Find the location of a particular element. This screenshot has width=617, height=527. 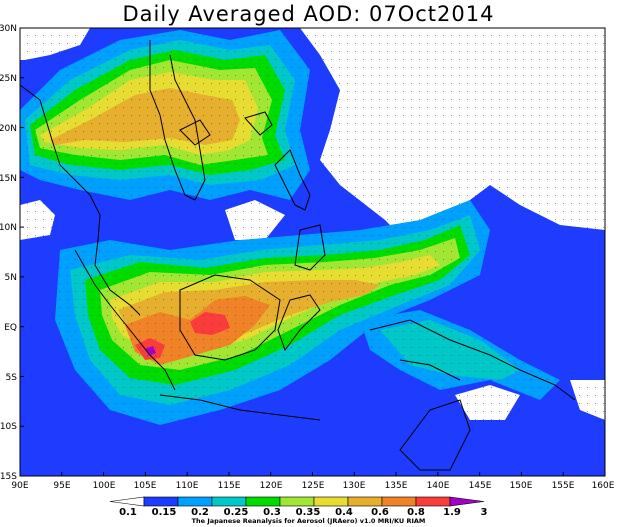

lon-label: 160E is located at coordinates (603, 486).